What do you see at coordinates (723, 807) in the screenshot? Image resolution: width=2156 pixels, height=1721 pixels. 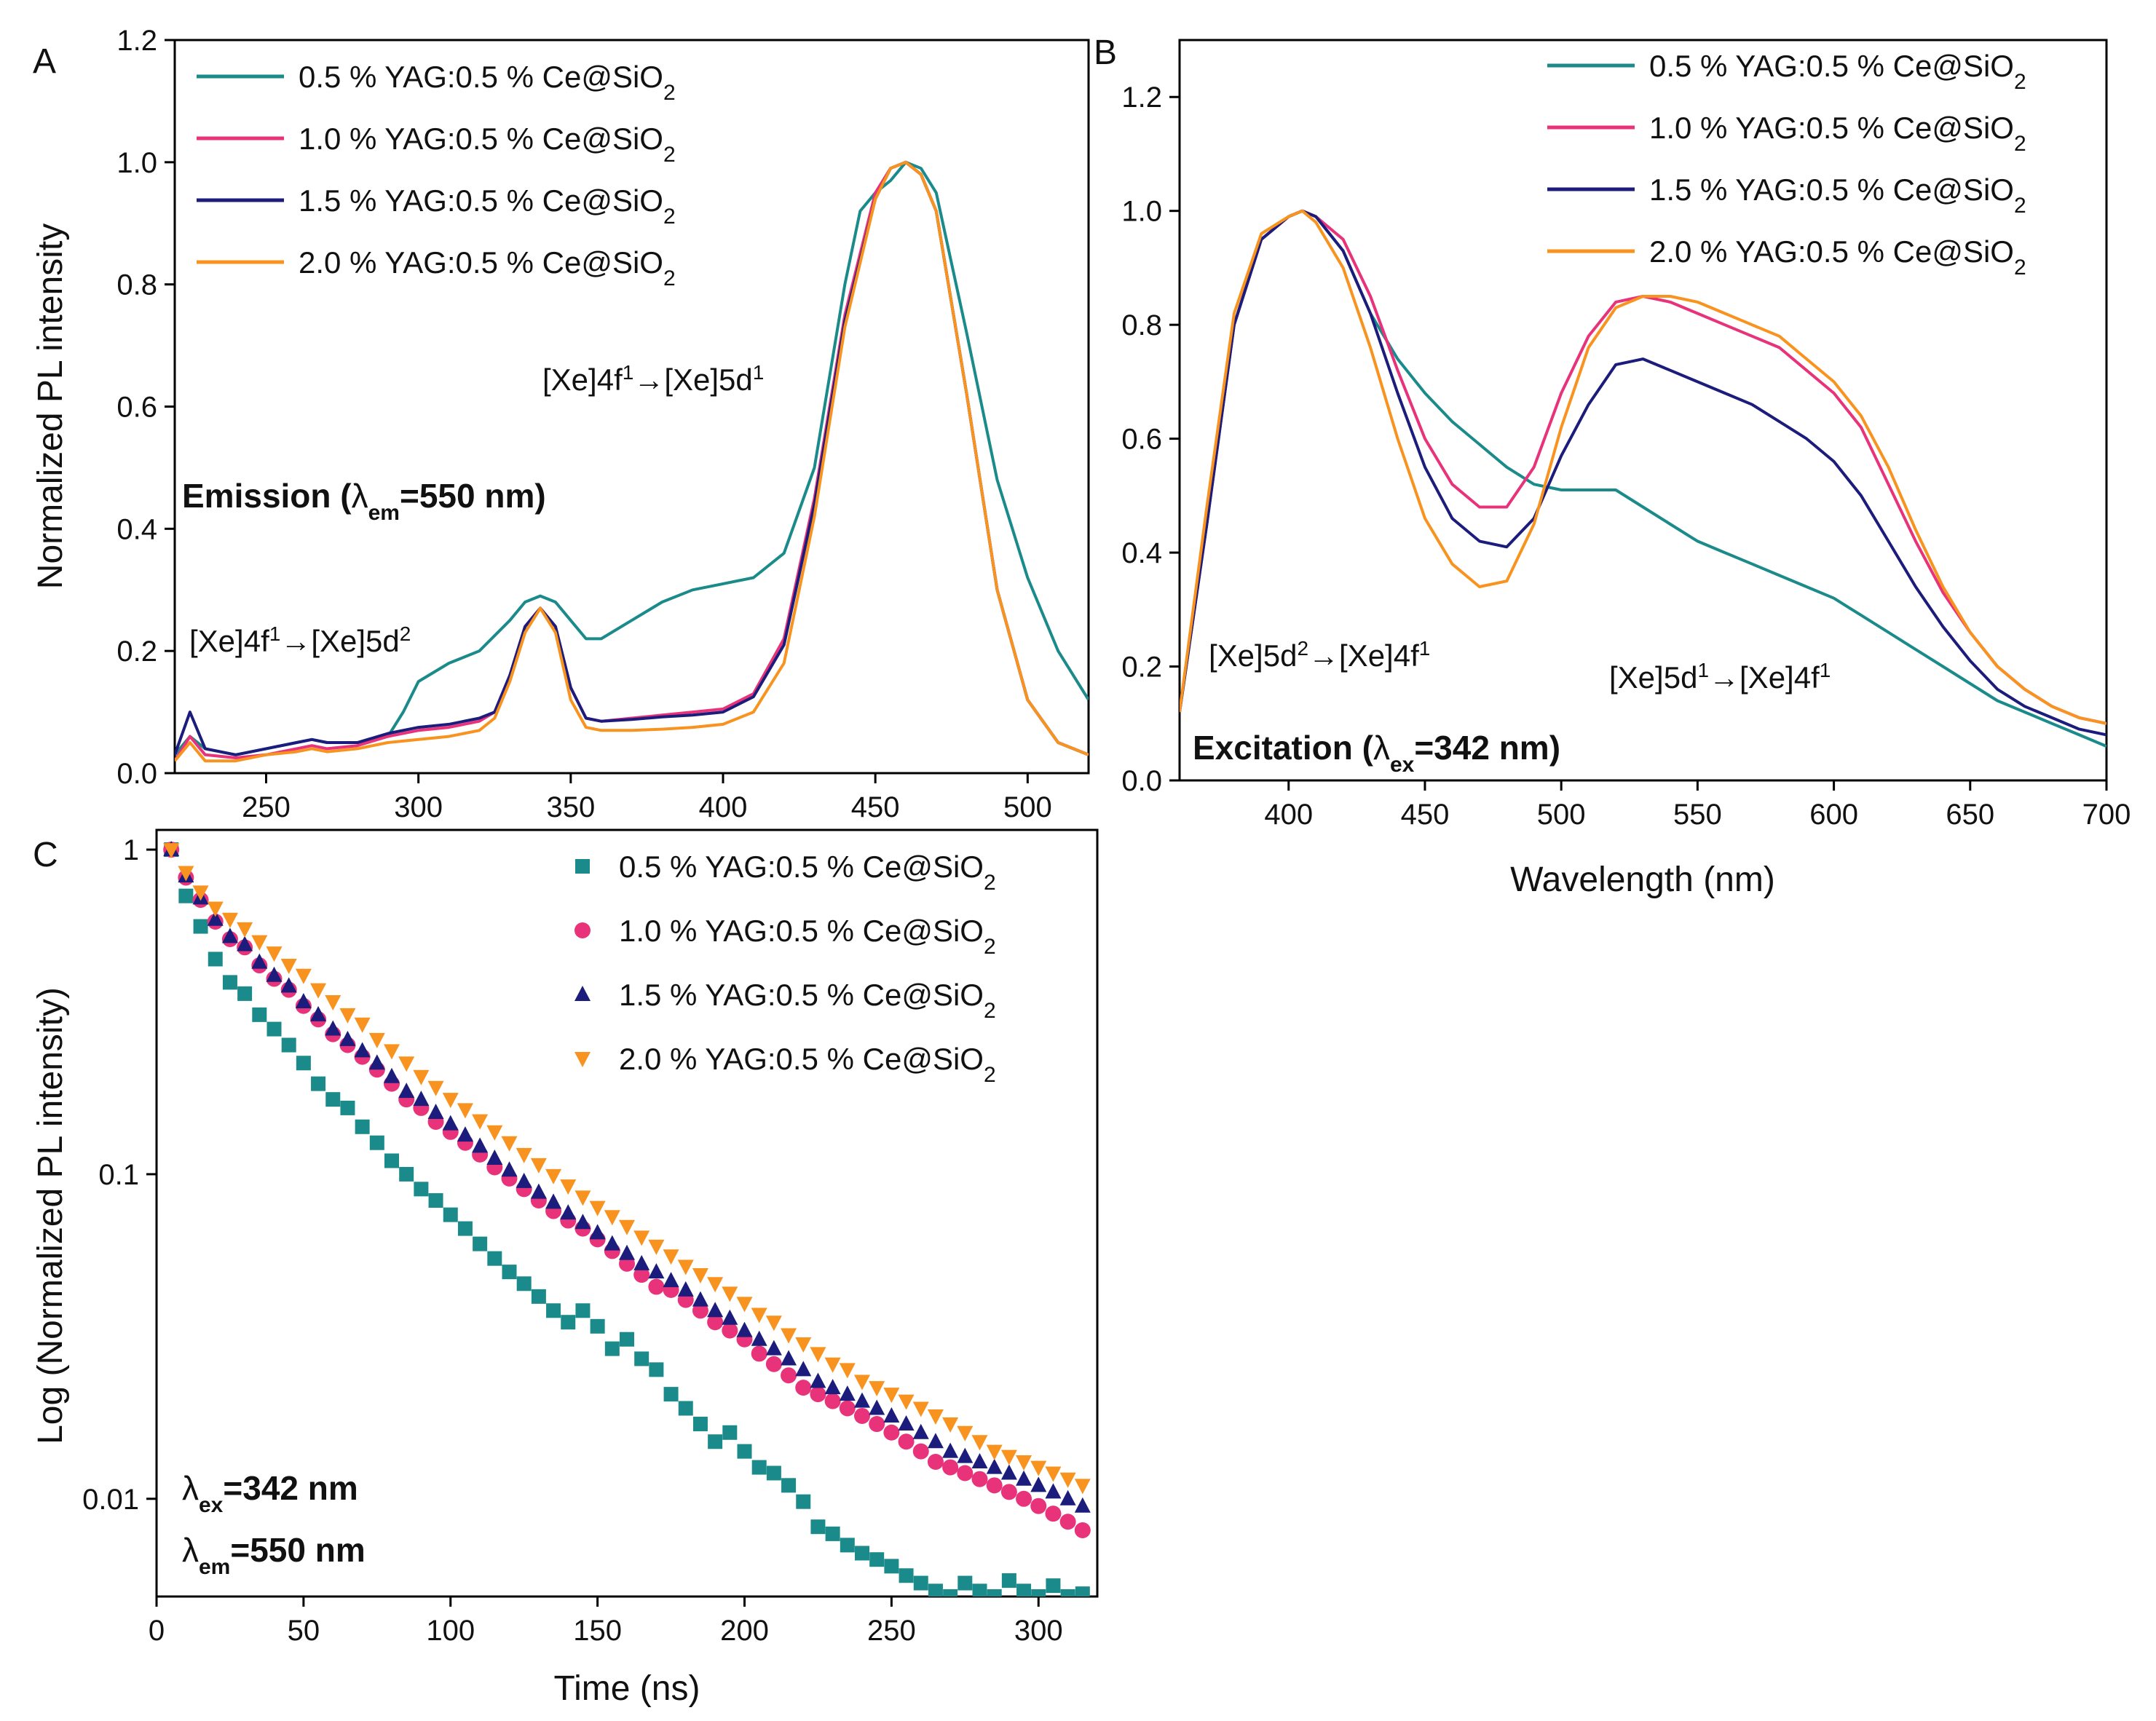 I see `x-tick-label: 400` at bounding box center [723, 807].